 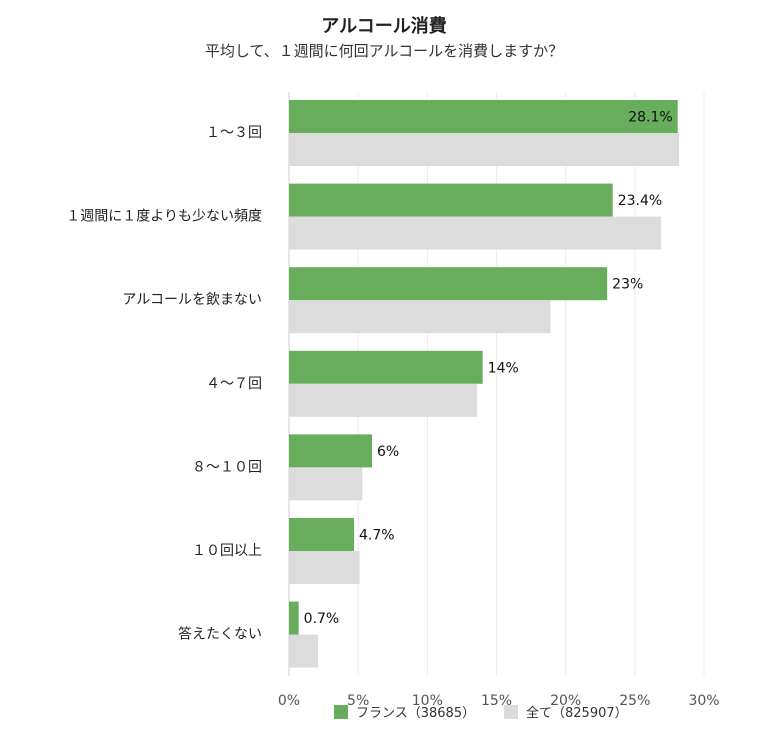 What do you see at coordinates (577, 713) in the screenshot?
I see `legend-label-all: 全て（825907）` at bounding box center [577, 713].